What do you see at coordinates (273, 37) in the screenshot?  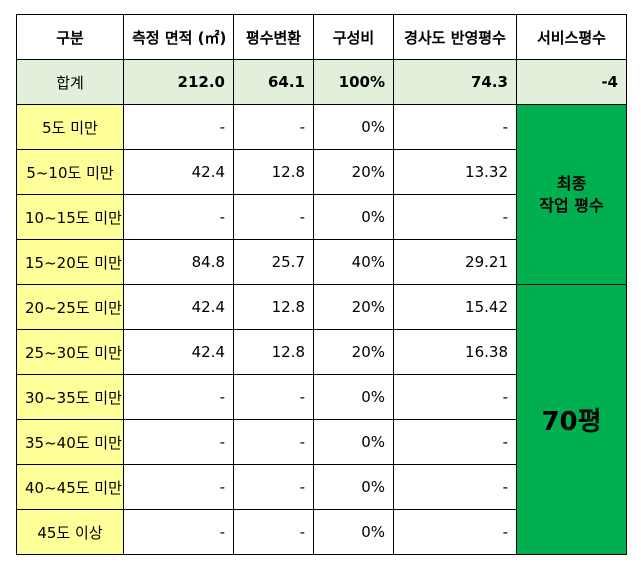 I see `header-pyeong: 평수변환` at bounding box center [273, 37].